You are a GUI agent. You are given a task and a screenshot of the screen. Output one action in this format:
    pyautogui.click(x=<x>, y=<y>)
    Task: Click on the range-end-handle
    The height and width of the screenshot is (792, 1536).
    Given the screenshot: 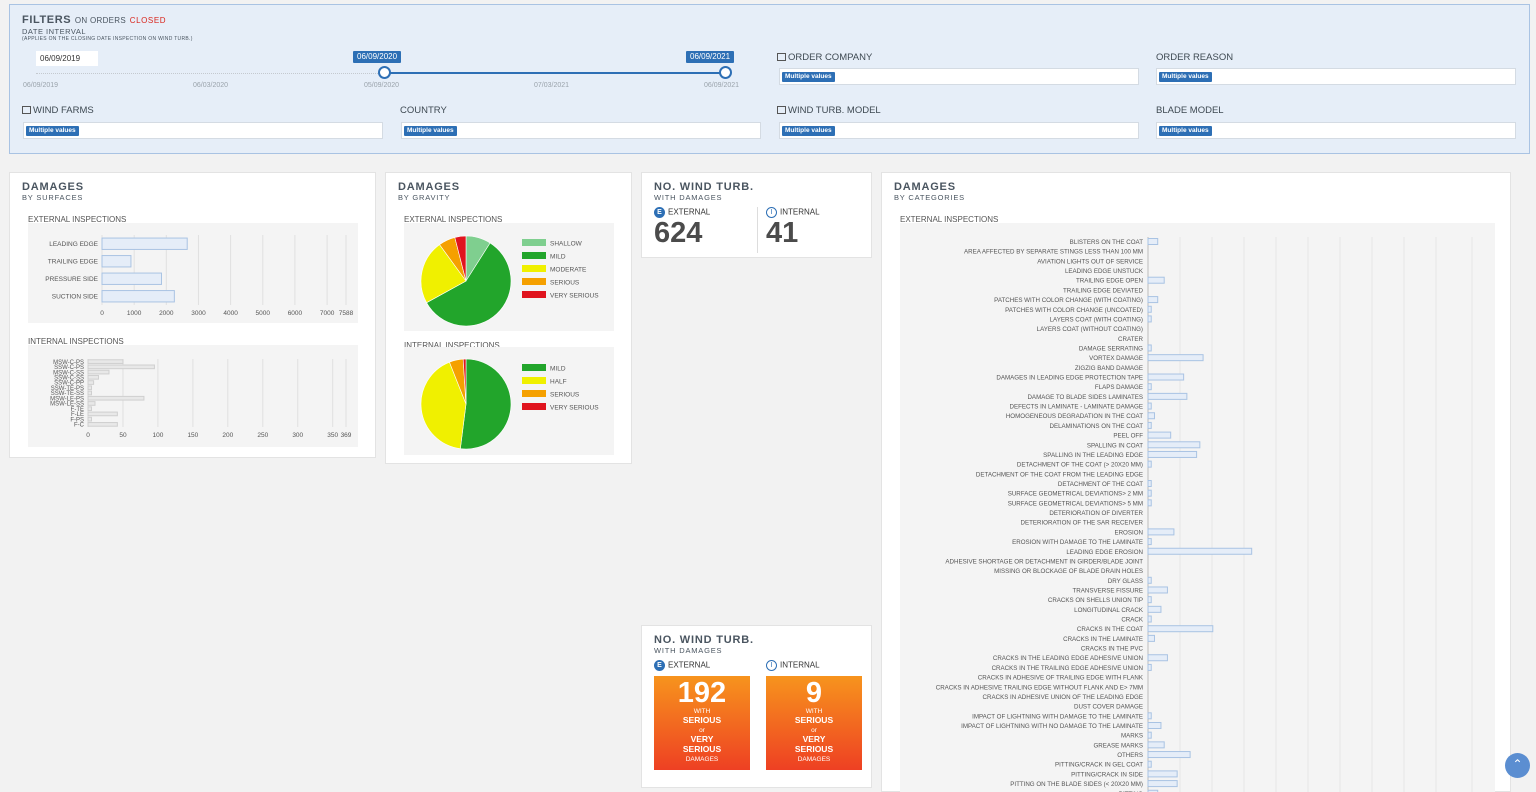 What is the action you would take?
    pyautogui.click(x=725, y=72)
    